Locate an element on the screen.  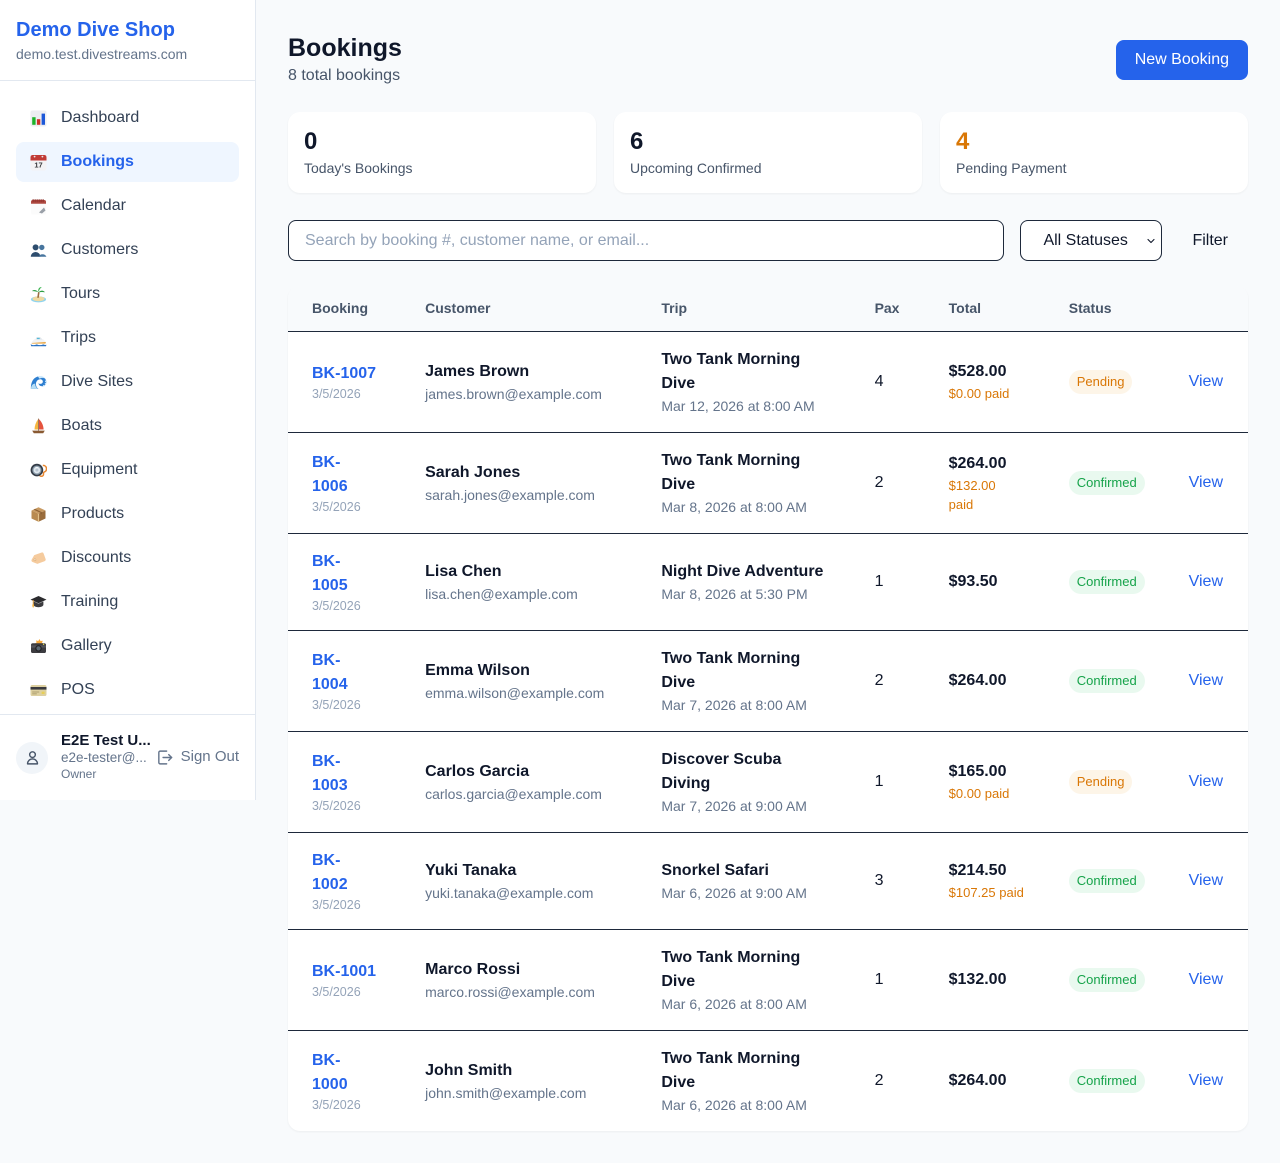
svg-text: 17 is located at coordinates (38, 164).